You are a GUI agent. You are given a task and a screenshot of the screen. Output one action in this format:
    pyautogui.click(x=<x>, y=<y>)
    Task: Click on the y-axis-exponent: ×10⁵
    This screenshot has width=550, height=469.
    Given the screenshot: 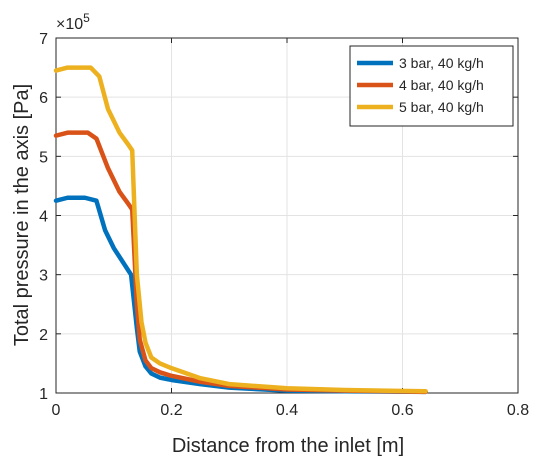 What is the action you would take?
    pyautogui.click(x=73, y=22)
    